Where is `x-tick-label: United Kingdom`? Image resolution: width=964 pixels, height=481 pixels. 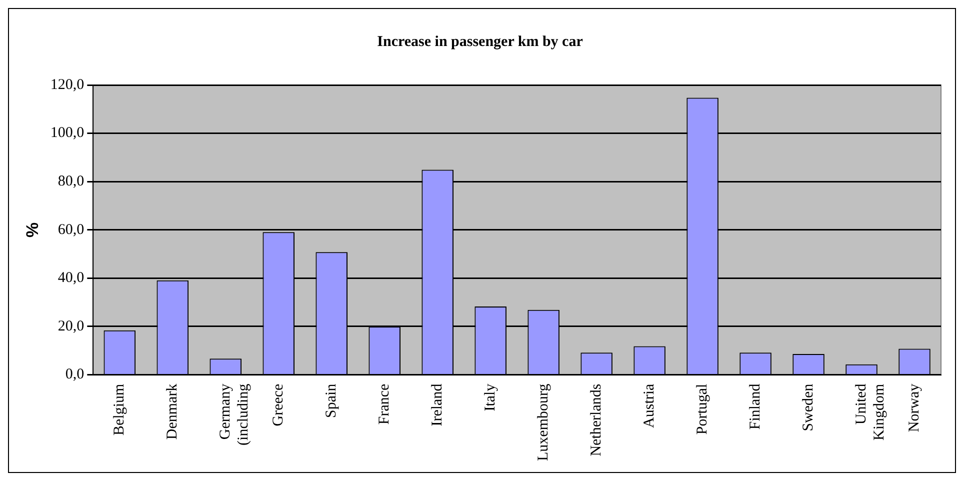
x-tick-label: United Kingdom is located at coordinates (870, 411).